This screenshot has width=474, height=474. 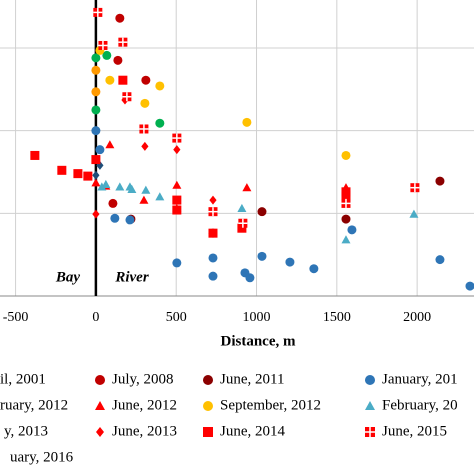 I want to click on x-tick-label: 0, so click(x=95, y=317).